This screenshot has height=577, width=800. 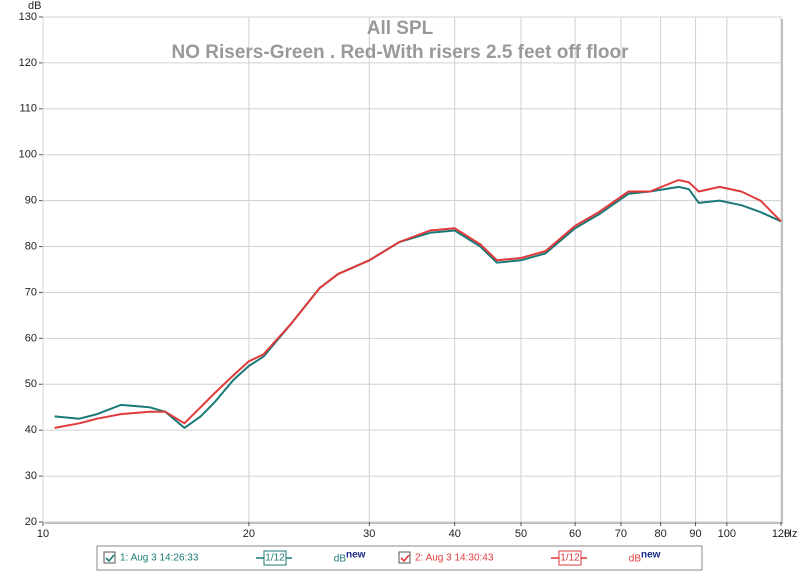 I want to click on x-tick-label: 120, so click(x=781, y=534).